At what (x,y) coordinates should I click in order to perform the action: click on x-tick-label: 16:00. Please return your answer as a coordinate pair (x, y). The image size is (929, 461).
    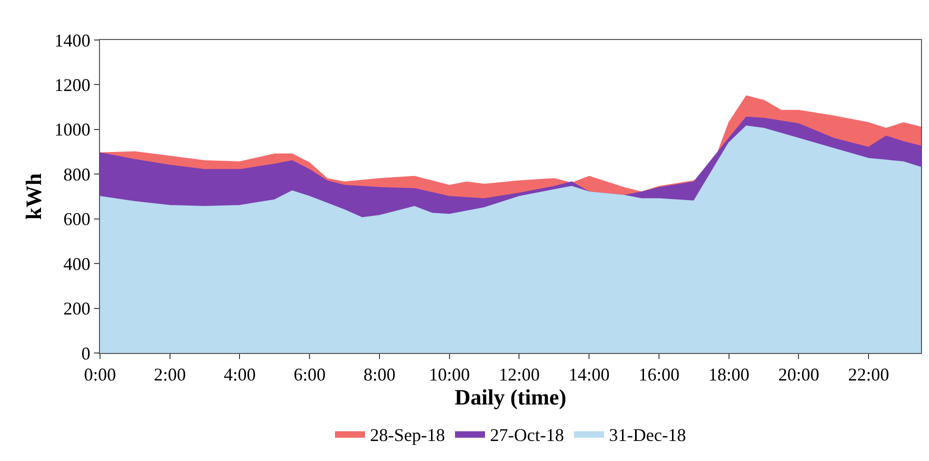
    Looking at the image, I should click on (659, 374).